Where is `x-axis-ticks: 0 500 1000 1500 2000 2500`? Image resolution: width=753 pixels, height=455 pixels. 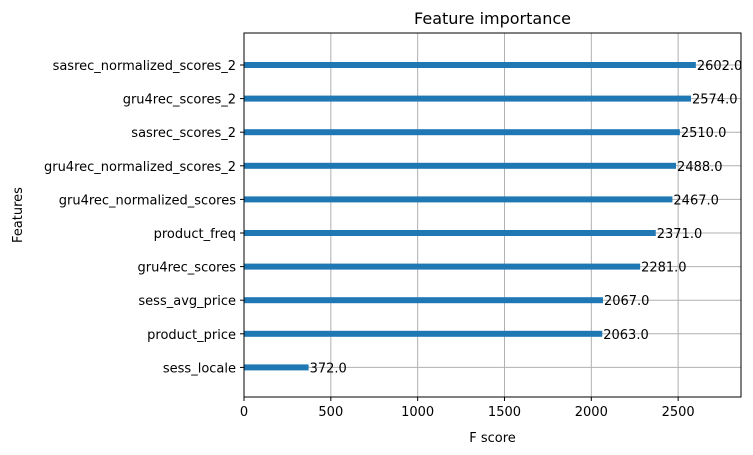
x-axis-ticks: 0 500 1000 1500 2000 2500 is located at coordinates (467, 408).